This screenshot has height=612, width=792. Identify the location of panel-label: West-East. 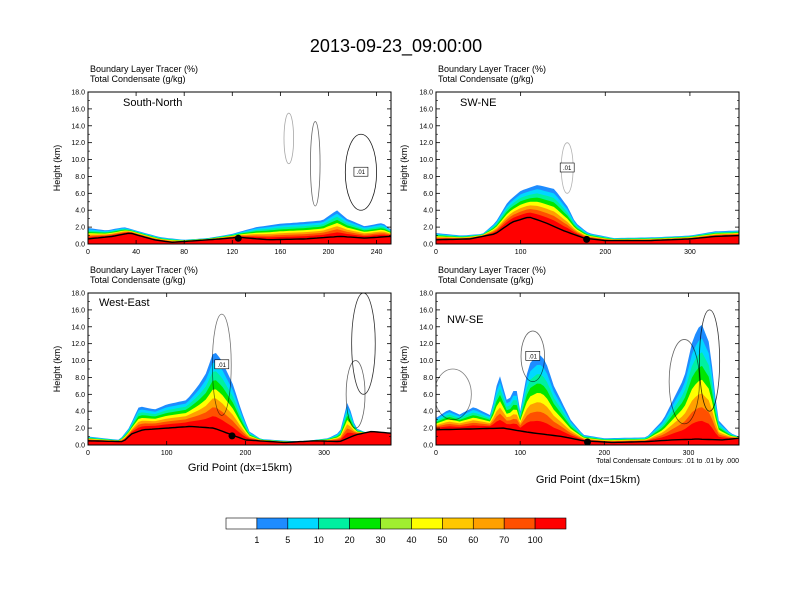
(124, 303).